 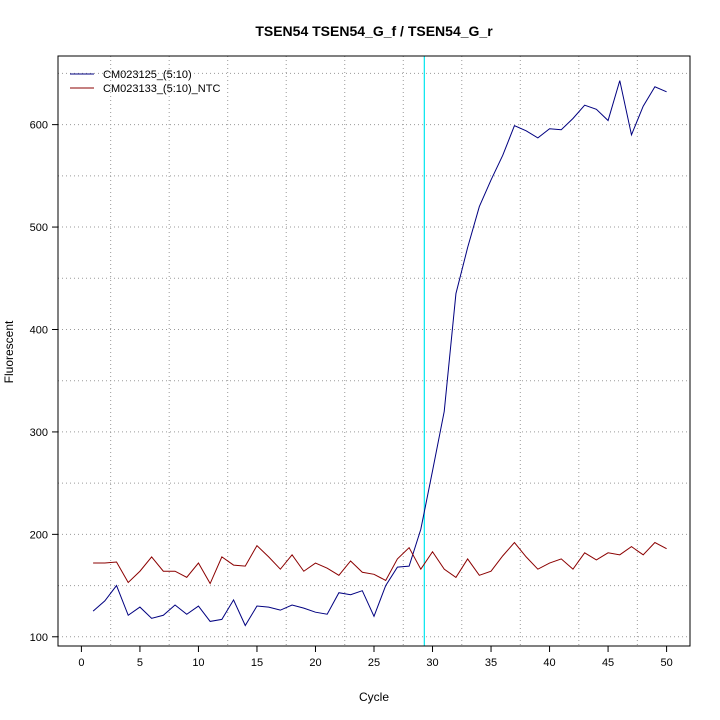 I want to click on x-tick-label: 5, so click(x=140, y=663).